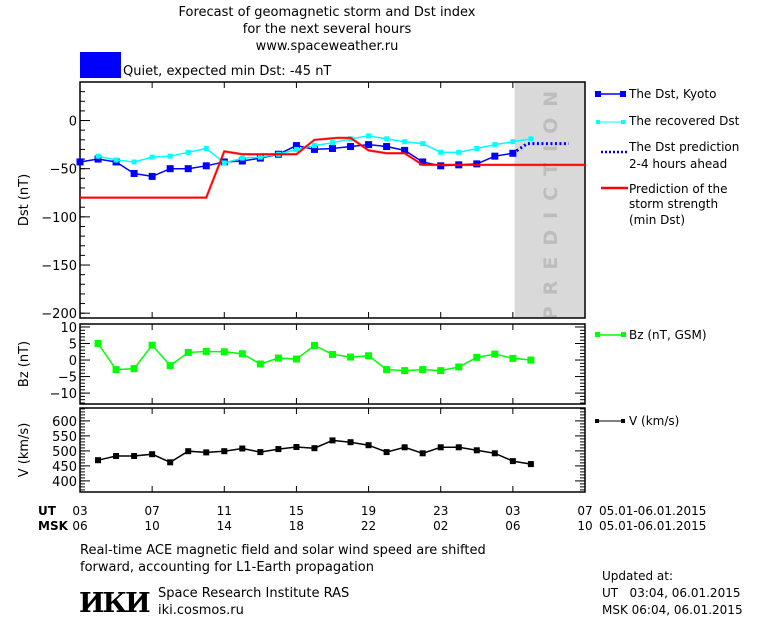 Image resolution: width=760 pixels, height=620 pixels. Describe the element at coordinates (59, 314) in the screenshot. I see `y-tick-label: −200` at that location.